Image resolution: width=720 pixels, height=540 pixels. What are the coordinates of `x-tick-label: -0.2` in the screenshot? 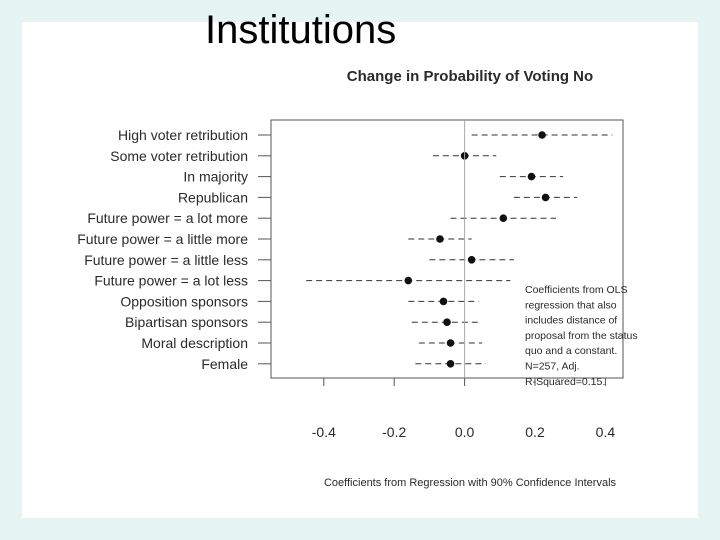 It's located at (394, 432).